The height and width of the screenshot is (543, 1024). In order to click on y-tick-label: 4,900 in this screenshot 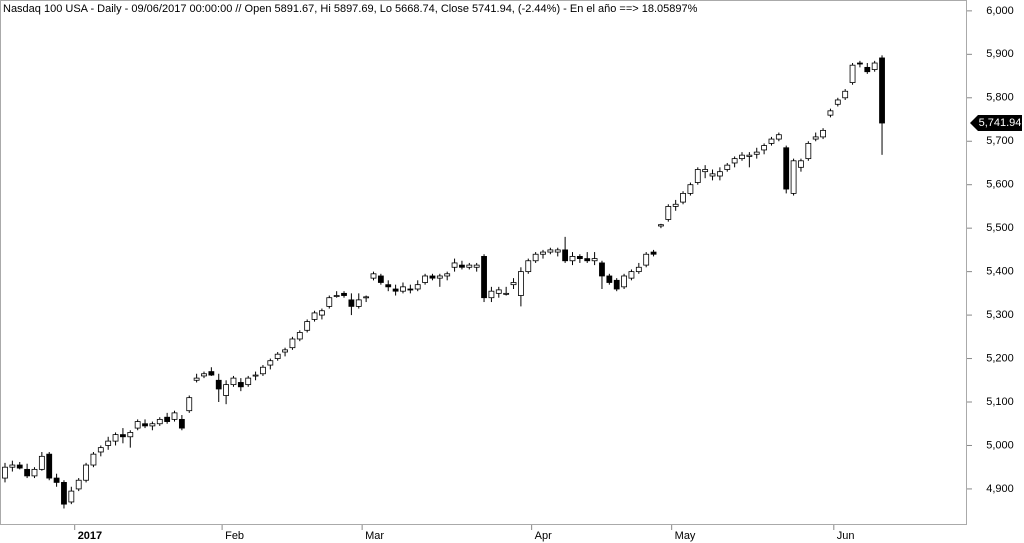, I will do `click(1000, 489)`.